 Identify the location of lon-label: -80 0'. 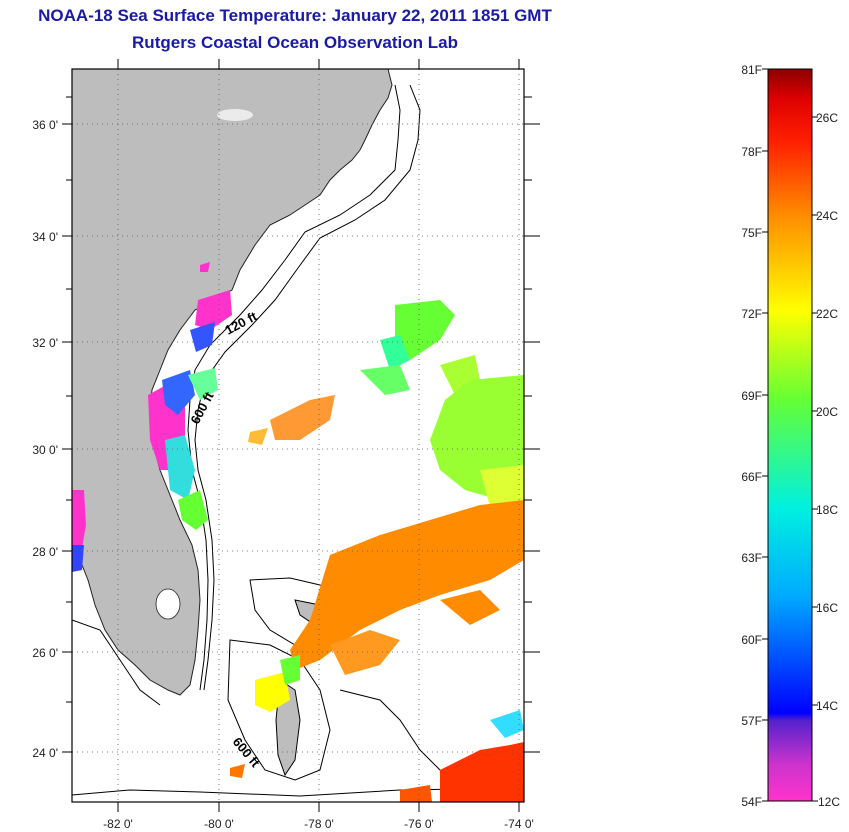
(219, 824).